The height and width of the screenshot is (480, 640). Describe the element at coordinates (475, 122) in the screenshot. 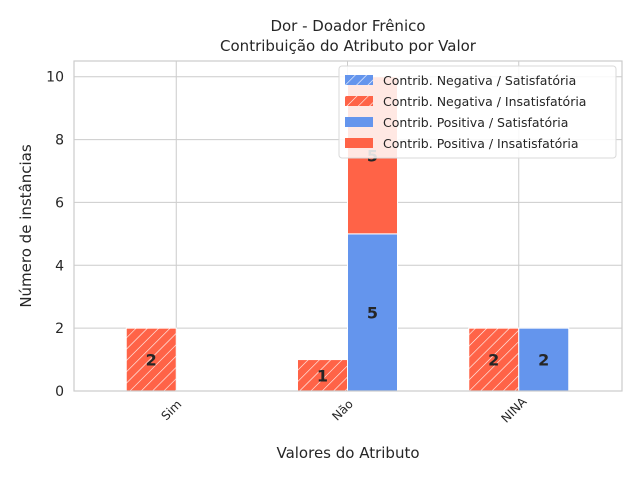

I see `legend-entry-label: Contrib. Positiva / Satisfatória` at that location.